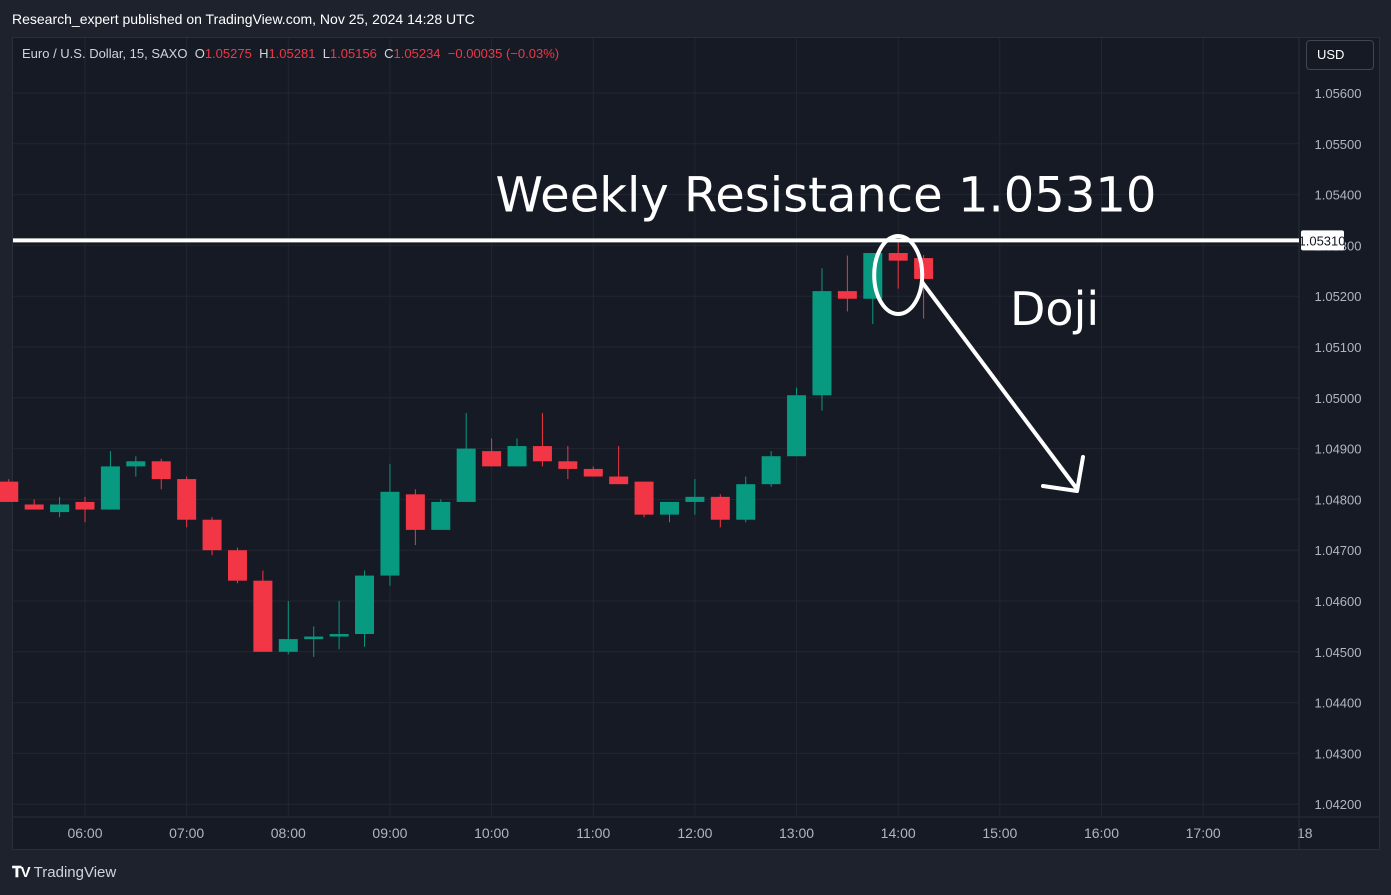 The width and height of the screenshot is (1391, 895). What do you see at coordinates (84, 833) in the screenshot?
I see `x-tick-label: 06:00` at bounding box center [84, 833].